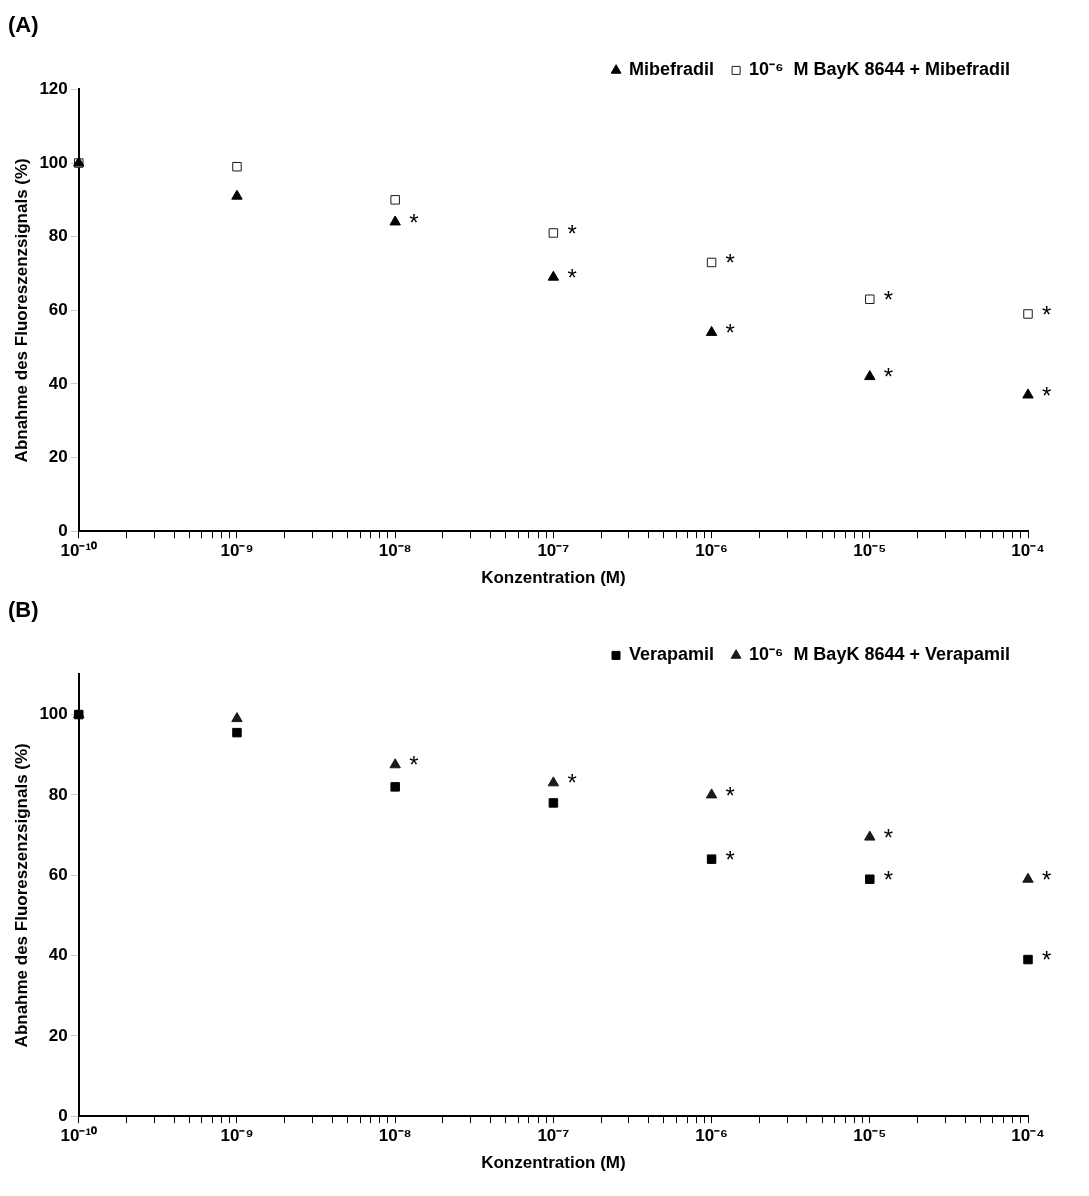 The width and height of the screenshot is (1089, 1196). What do you see at coordinates (879, 654) in the screenshot?
I see `legend-label: 10⁻⁶ M BayK 8644 + Verapamil` at bounding box center [879, 654].